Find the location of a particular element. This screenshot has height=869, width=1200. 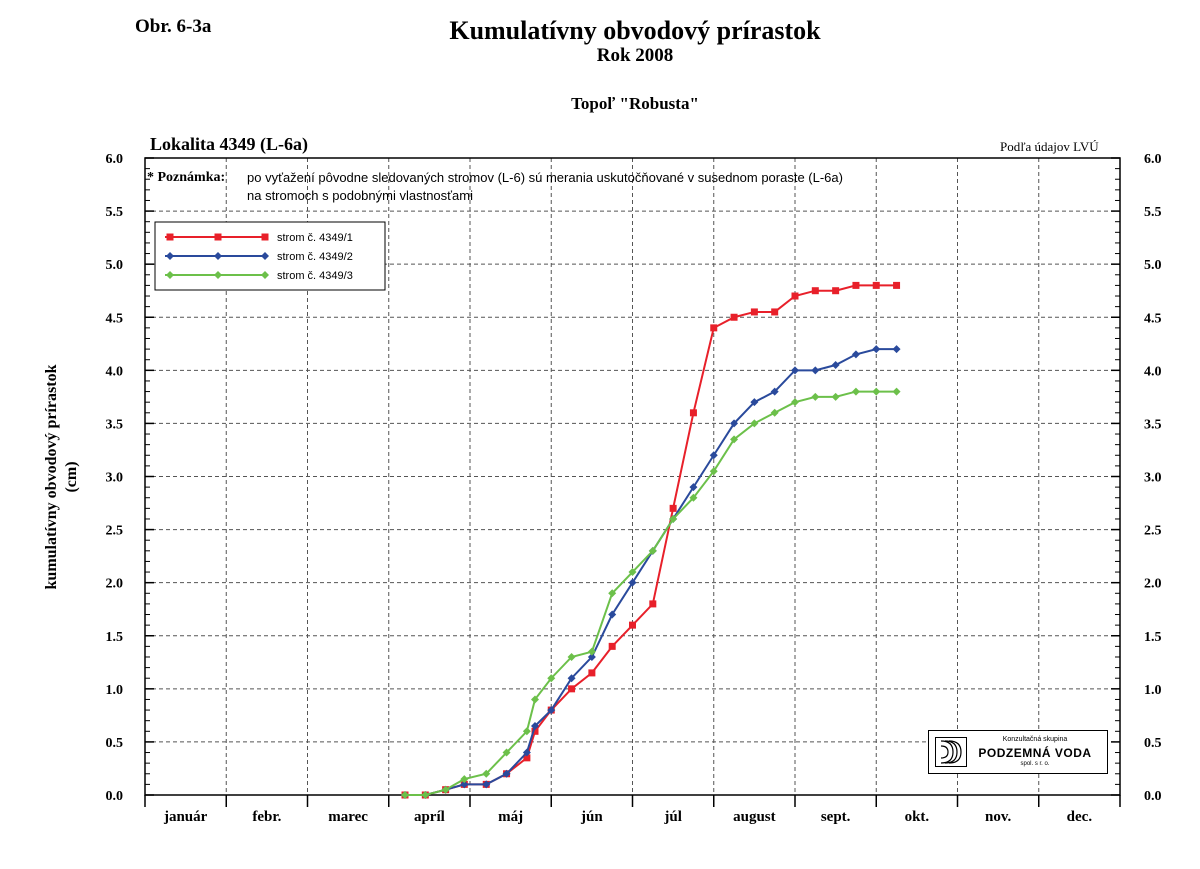

y-tick-label-left: 5.5 is located at coordinates (115, 212).